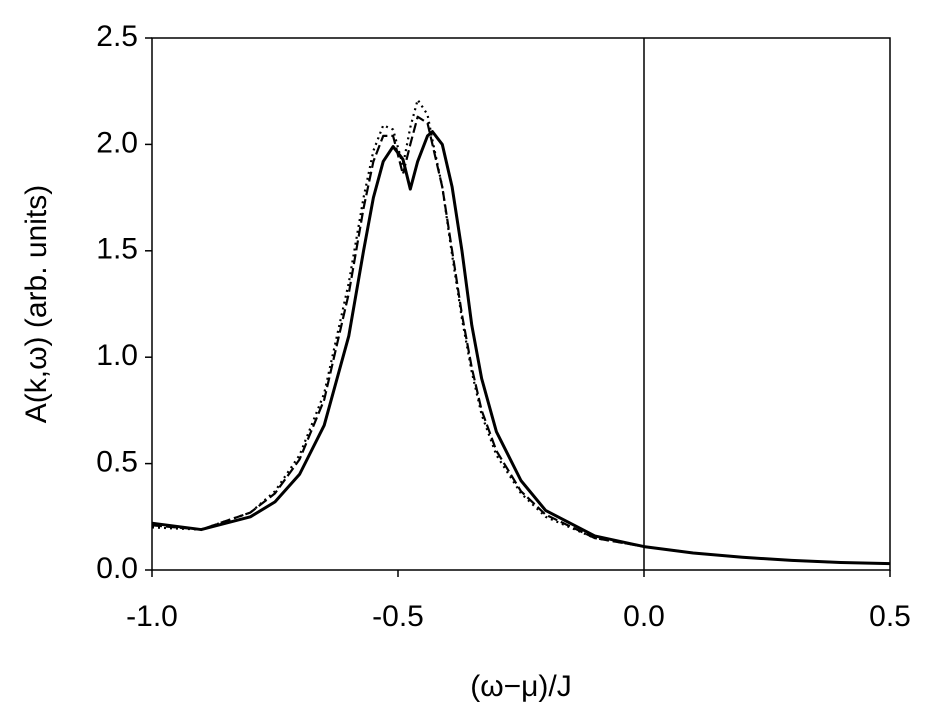 This screenshot has width=929, height=722. Describe the element at coordinates (117, 568) in the screenshot. I see `y-tick-label: 0.0` at that location.